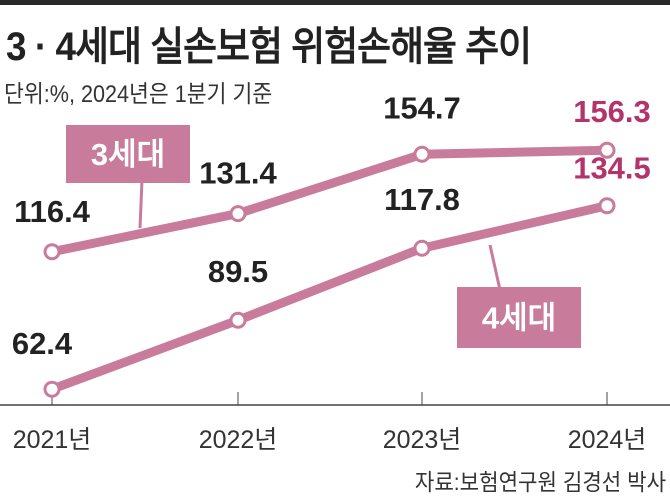 This screenshot has width=670, height=497. What do you see at coordinates (422, 440) in the screenshot?
I see `x-tick-label: 2023년` at bounding box center [422, 440].